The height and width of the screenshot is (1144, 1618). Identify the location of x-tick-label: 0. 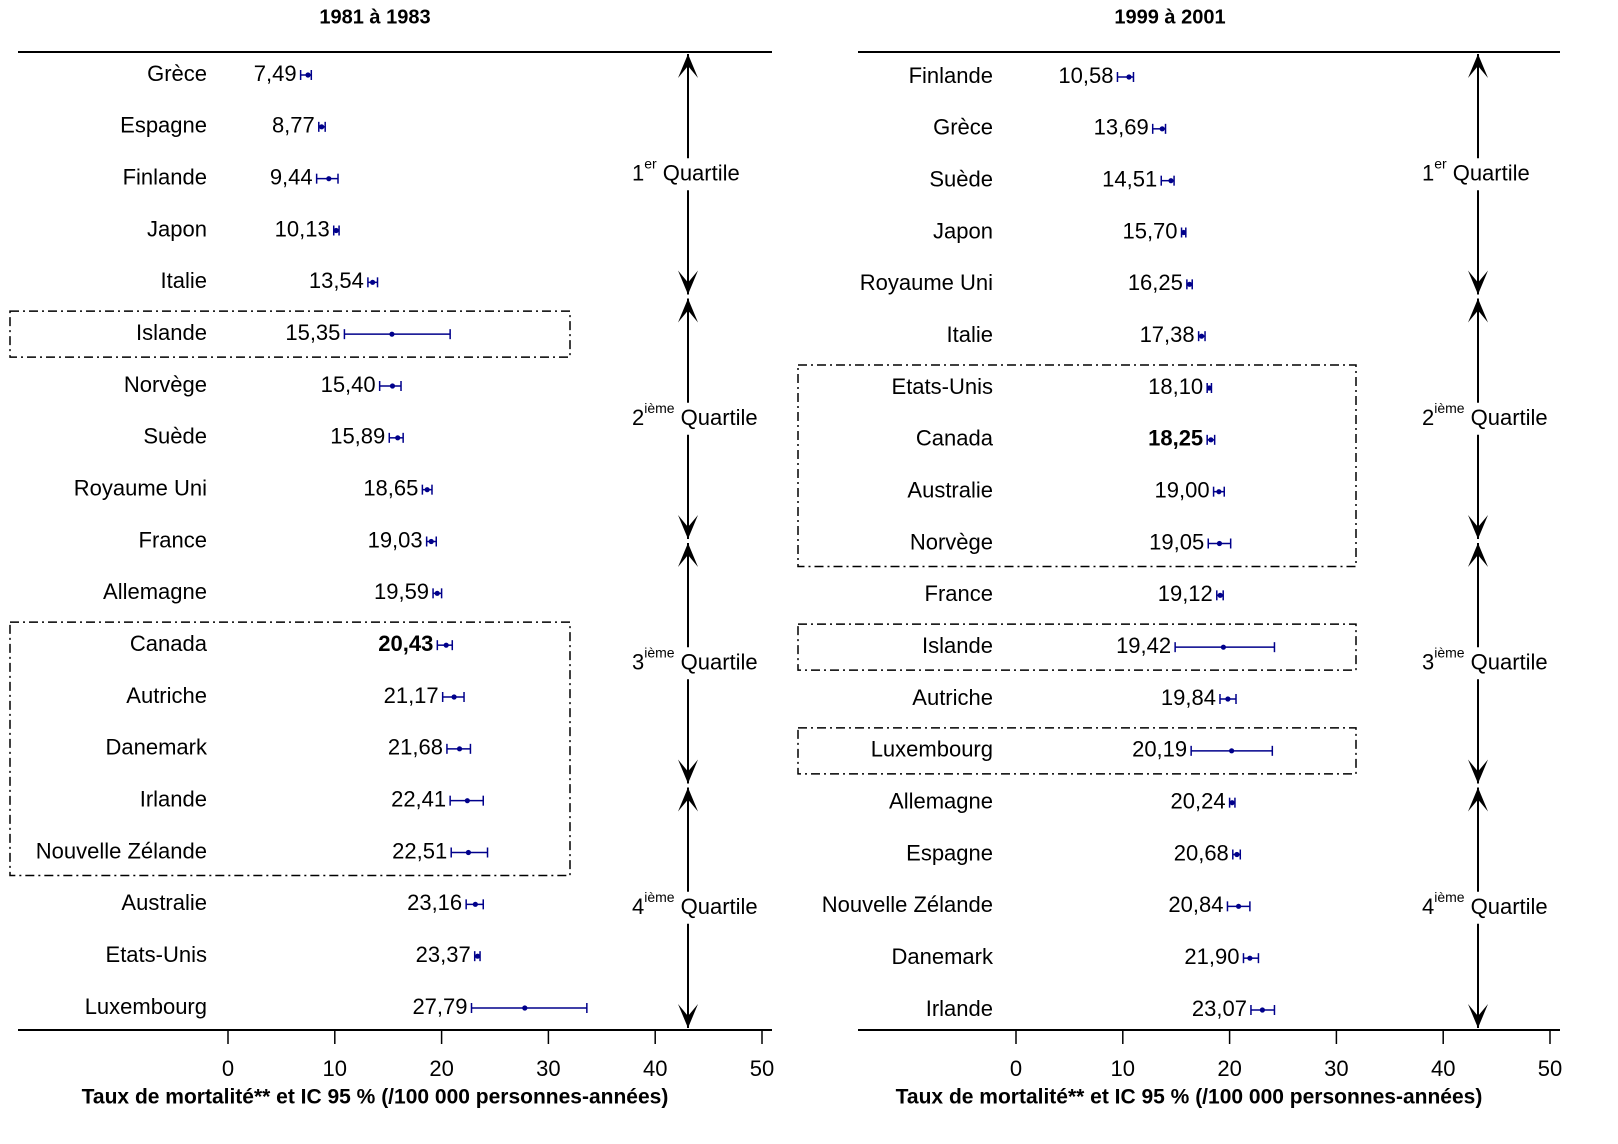
(1016, 1068).